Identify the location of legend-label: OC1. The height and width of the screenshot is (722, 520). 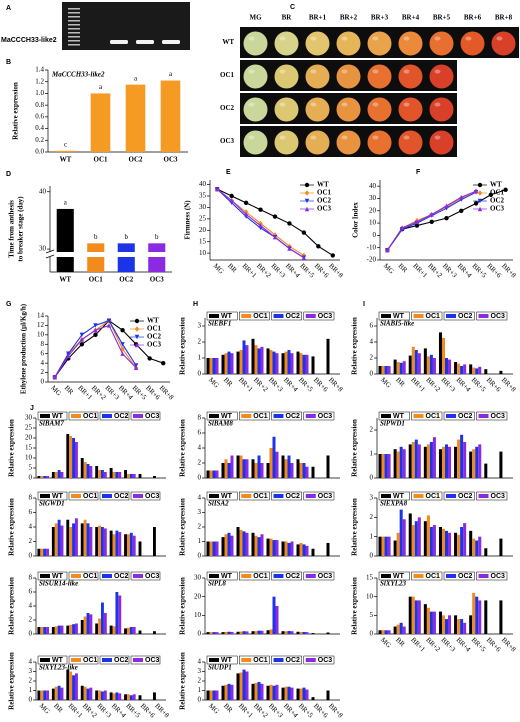
(433, 416).